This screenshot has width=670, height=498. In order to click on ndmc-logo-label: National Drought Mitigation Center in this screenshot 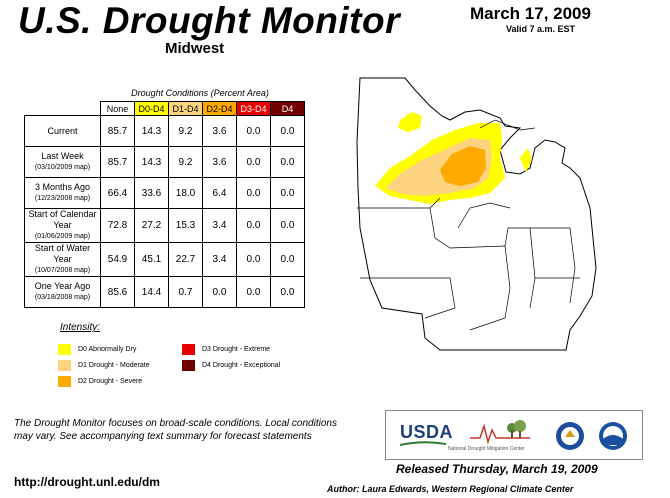, I will do `click(486, 449)`.